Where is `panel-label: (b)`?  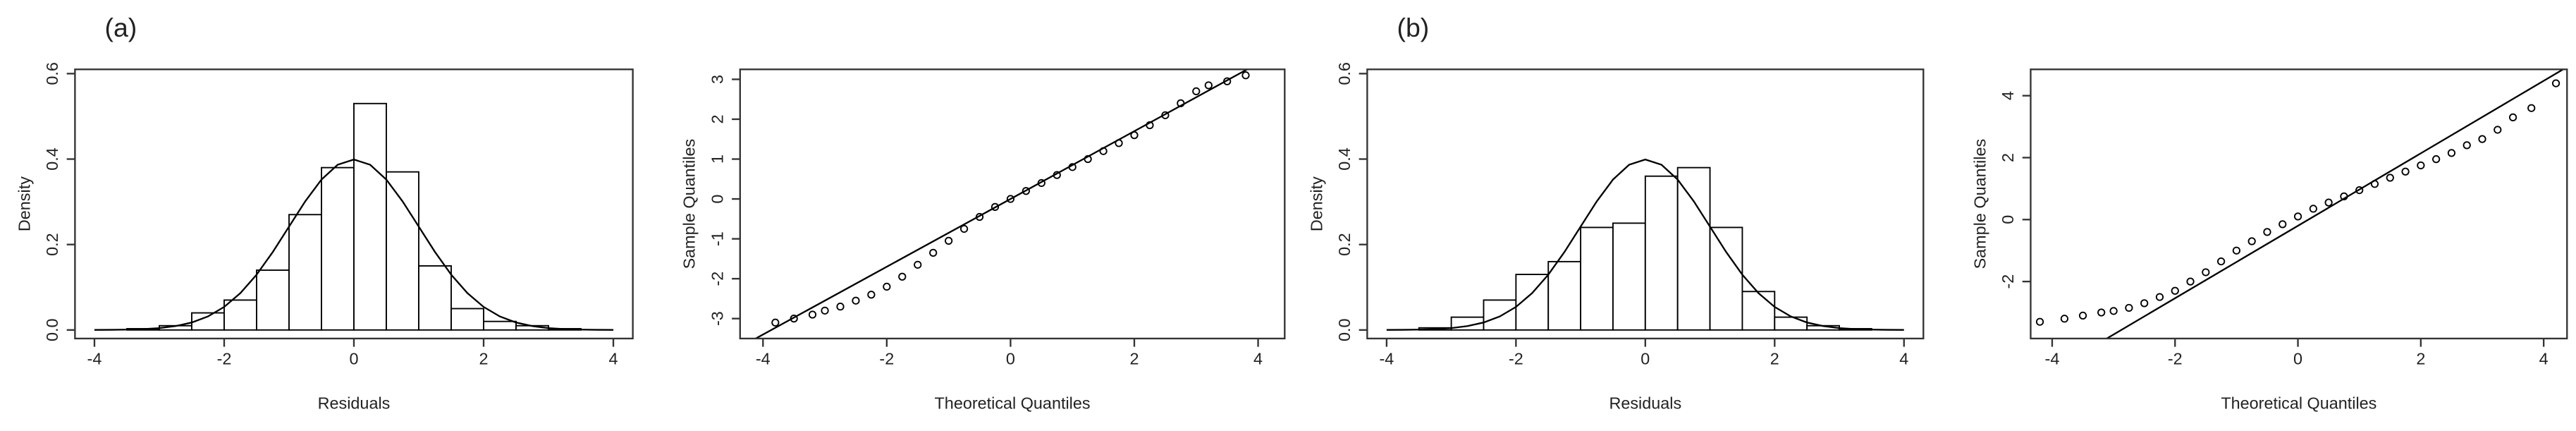
panel-label: (b) is located at coordinates (1413, 27).